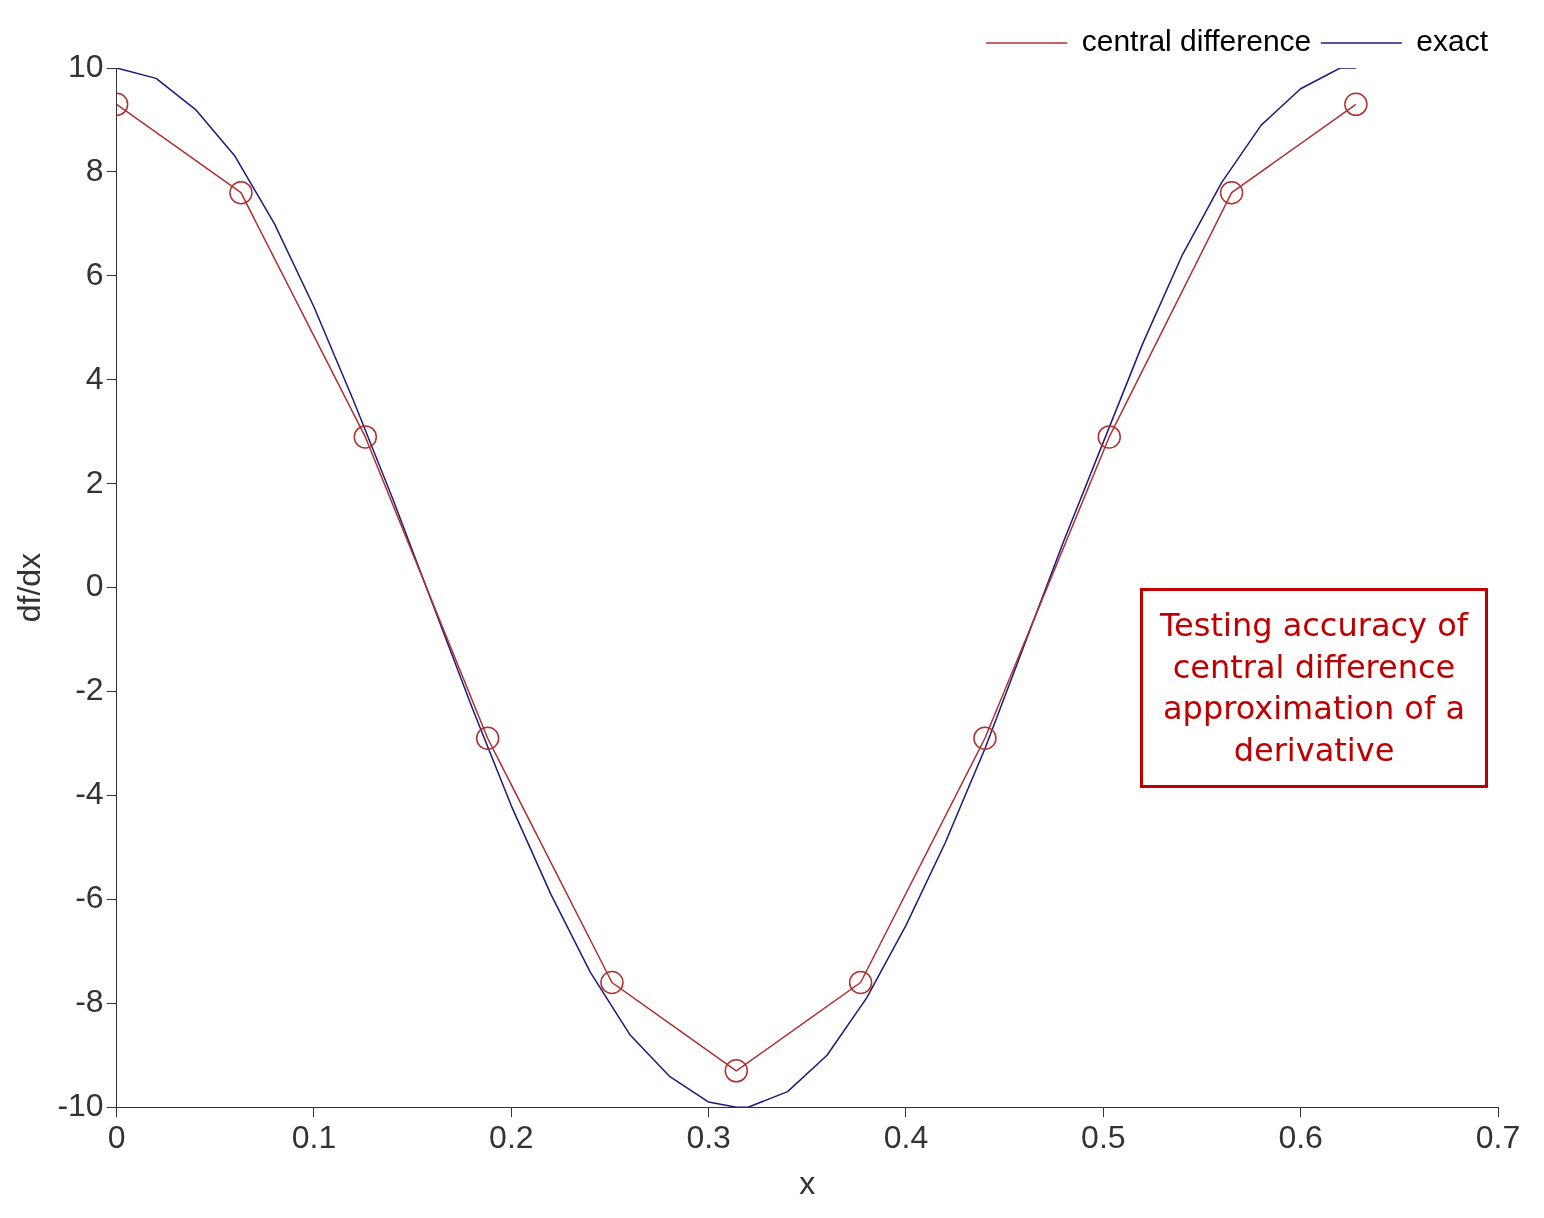 The width and height of the screenshot is (1544, 1218). I want to click on y-tick-label: 4, so click(94, 377).